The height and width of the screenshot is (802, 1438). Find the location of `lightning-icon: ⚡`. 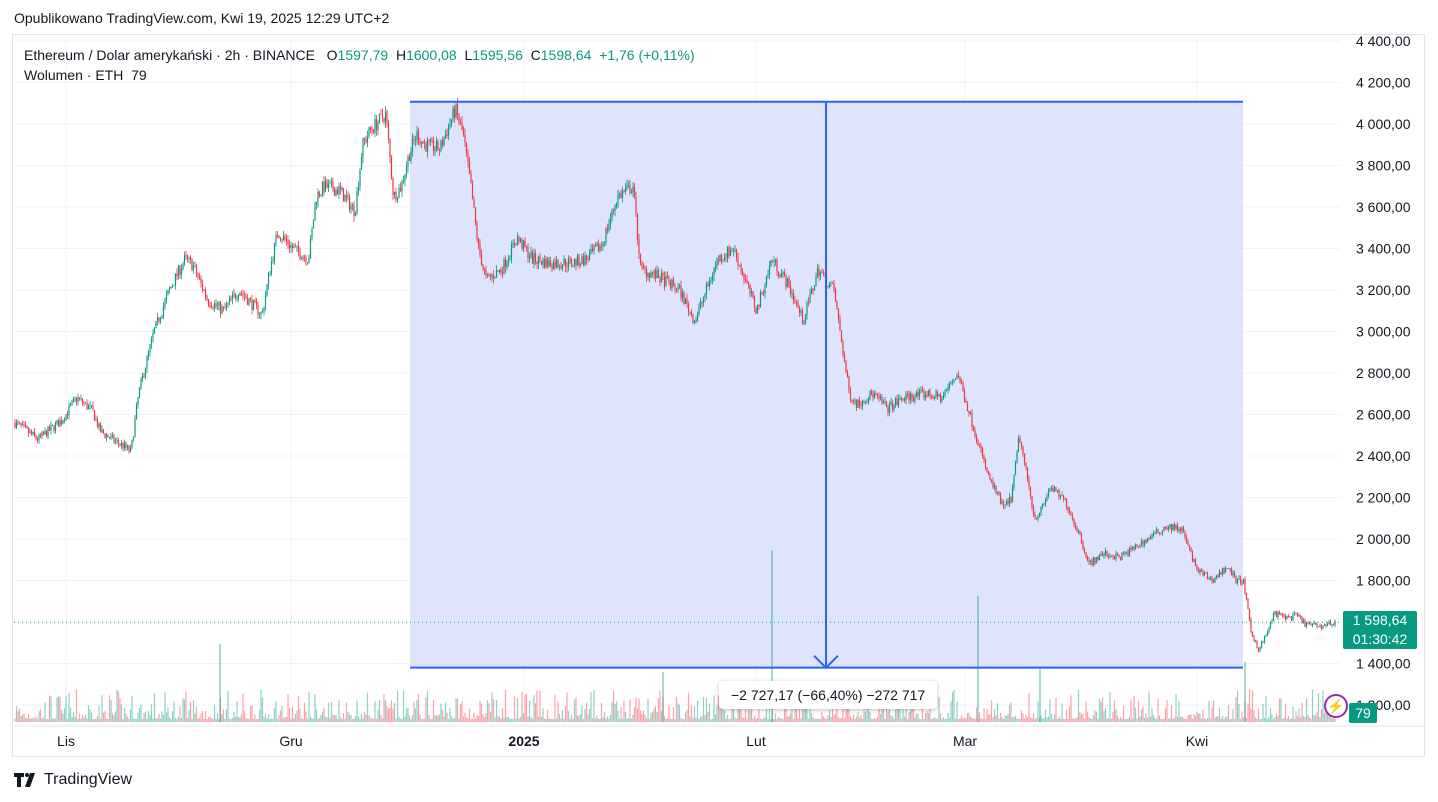

lightning-icon: ⚡ is located at coordinates (1336, 706).